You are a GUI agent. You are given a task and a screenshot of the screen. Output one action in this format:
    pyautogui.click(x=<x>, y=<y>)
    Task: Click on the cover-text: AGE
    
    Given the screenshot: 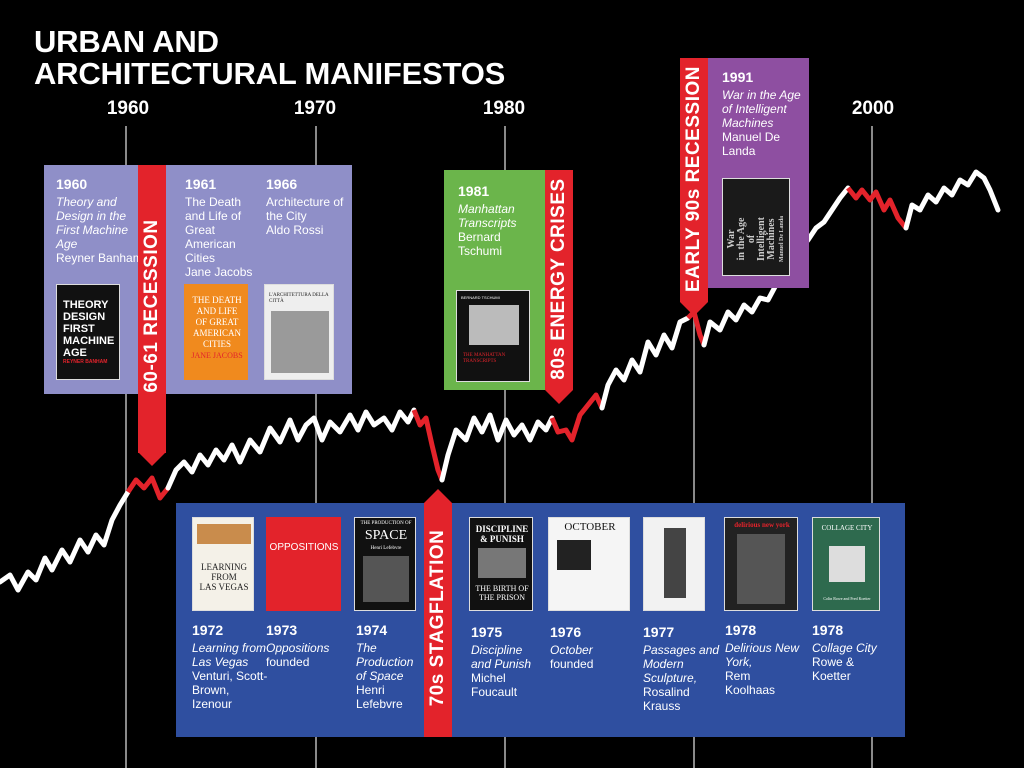 What is the action you would take?
    pyautogui.click(x=75, y=353)
    